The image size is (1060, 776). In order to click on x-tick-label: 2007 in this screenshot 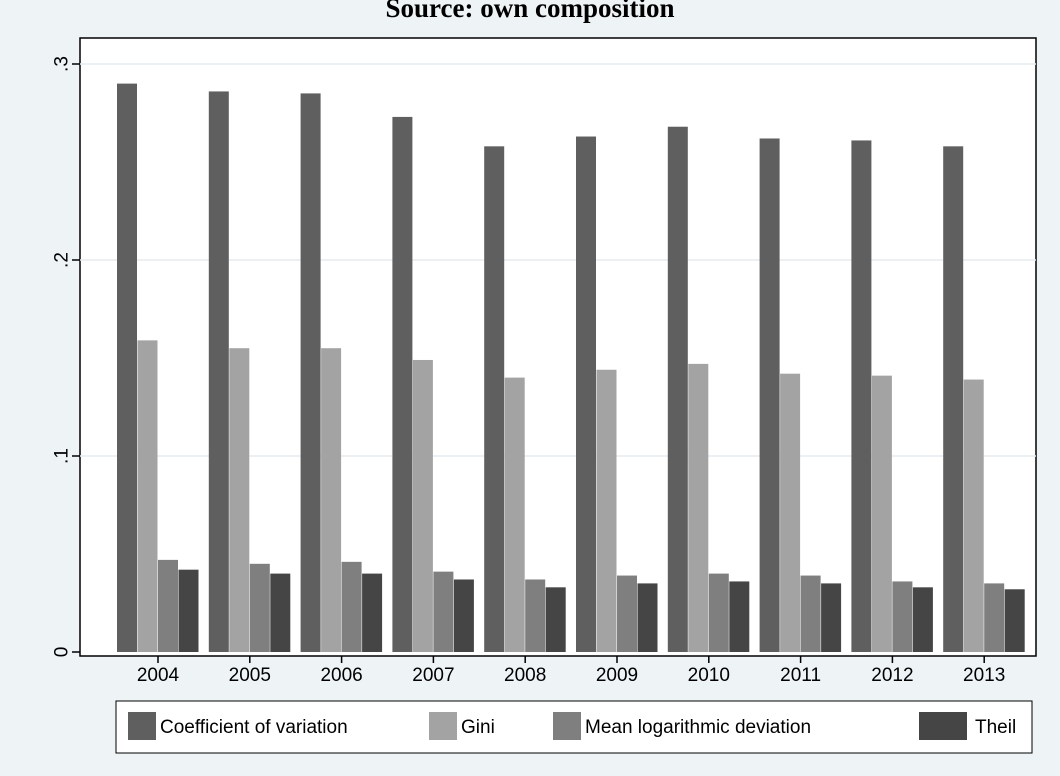, I will do `click(433, 675)`.